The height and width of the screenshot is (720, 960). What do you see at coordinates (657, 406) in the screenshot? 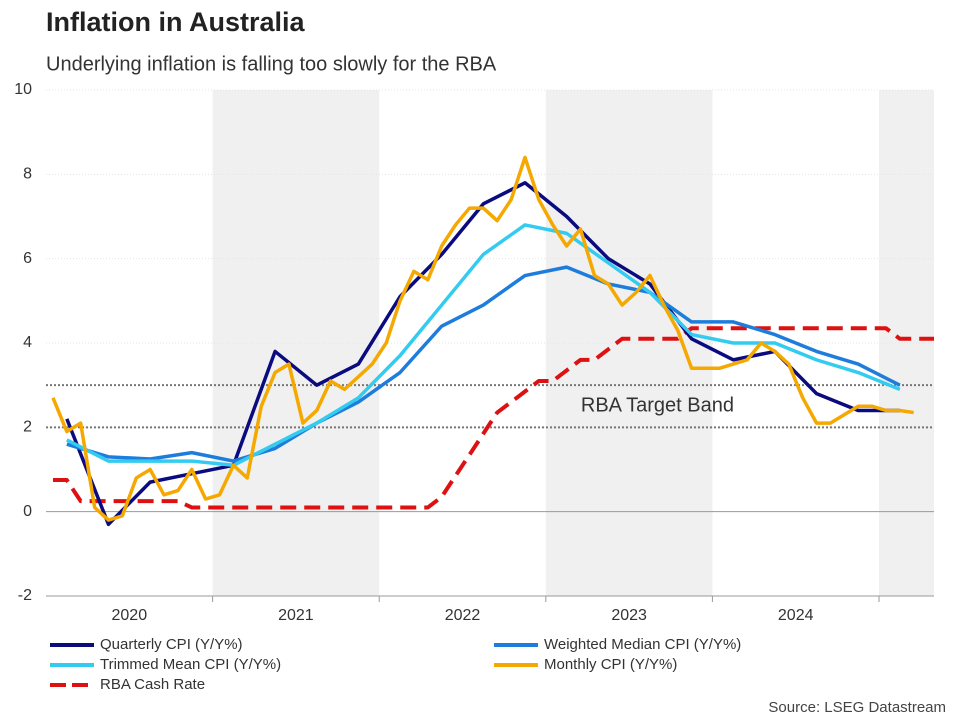
I see `annotation: RBA Target Band` at bounding box center [657, 406].